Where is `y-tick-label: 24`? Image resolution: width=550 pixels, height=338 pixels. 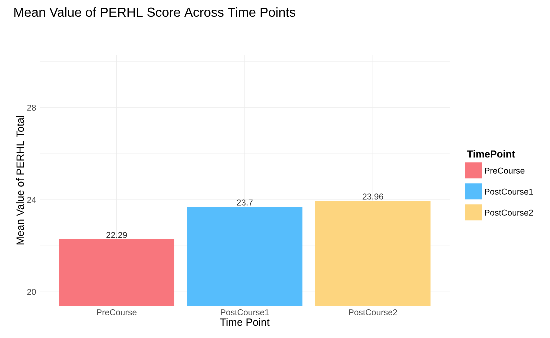 y-tick-label: 24 is located at coordinates (31, 200).